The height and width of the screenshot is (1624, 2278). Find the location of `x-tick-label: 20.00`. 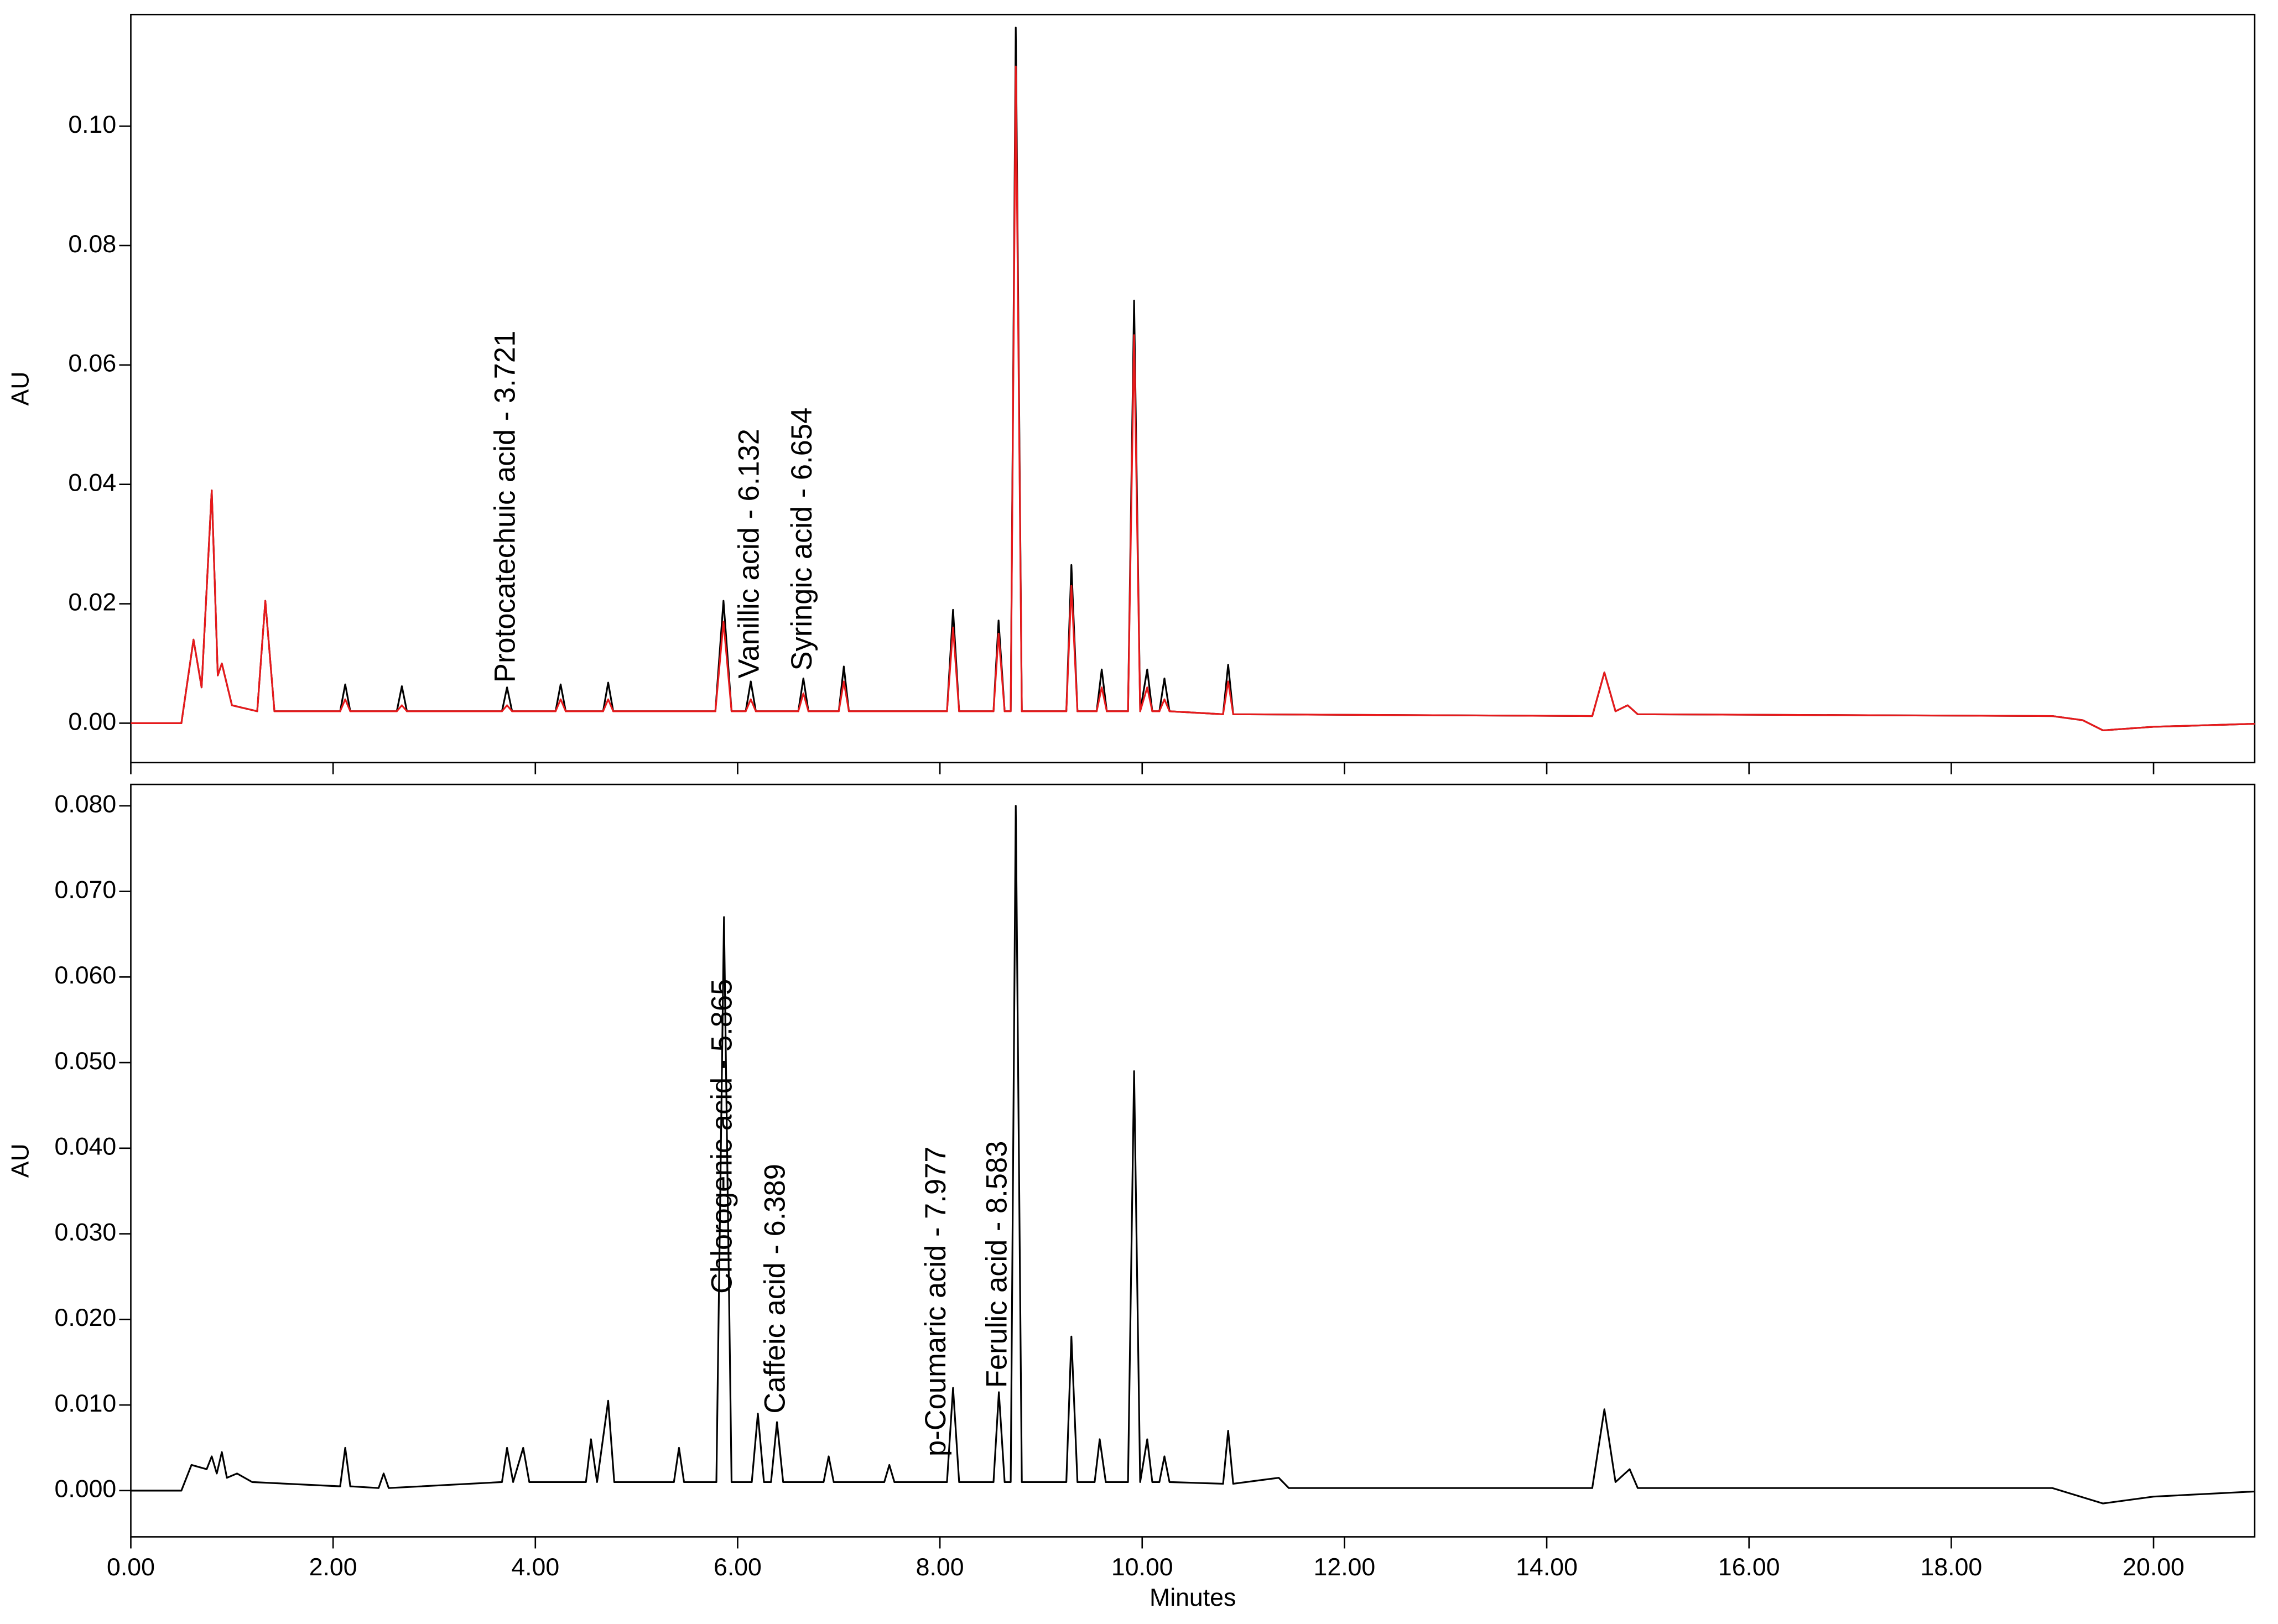

x-tick-label: 20.00 is located at coordinates (2154, 1567).